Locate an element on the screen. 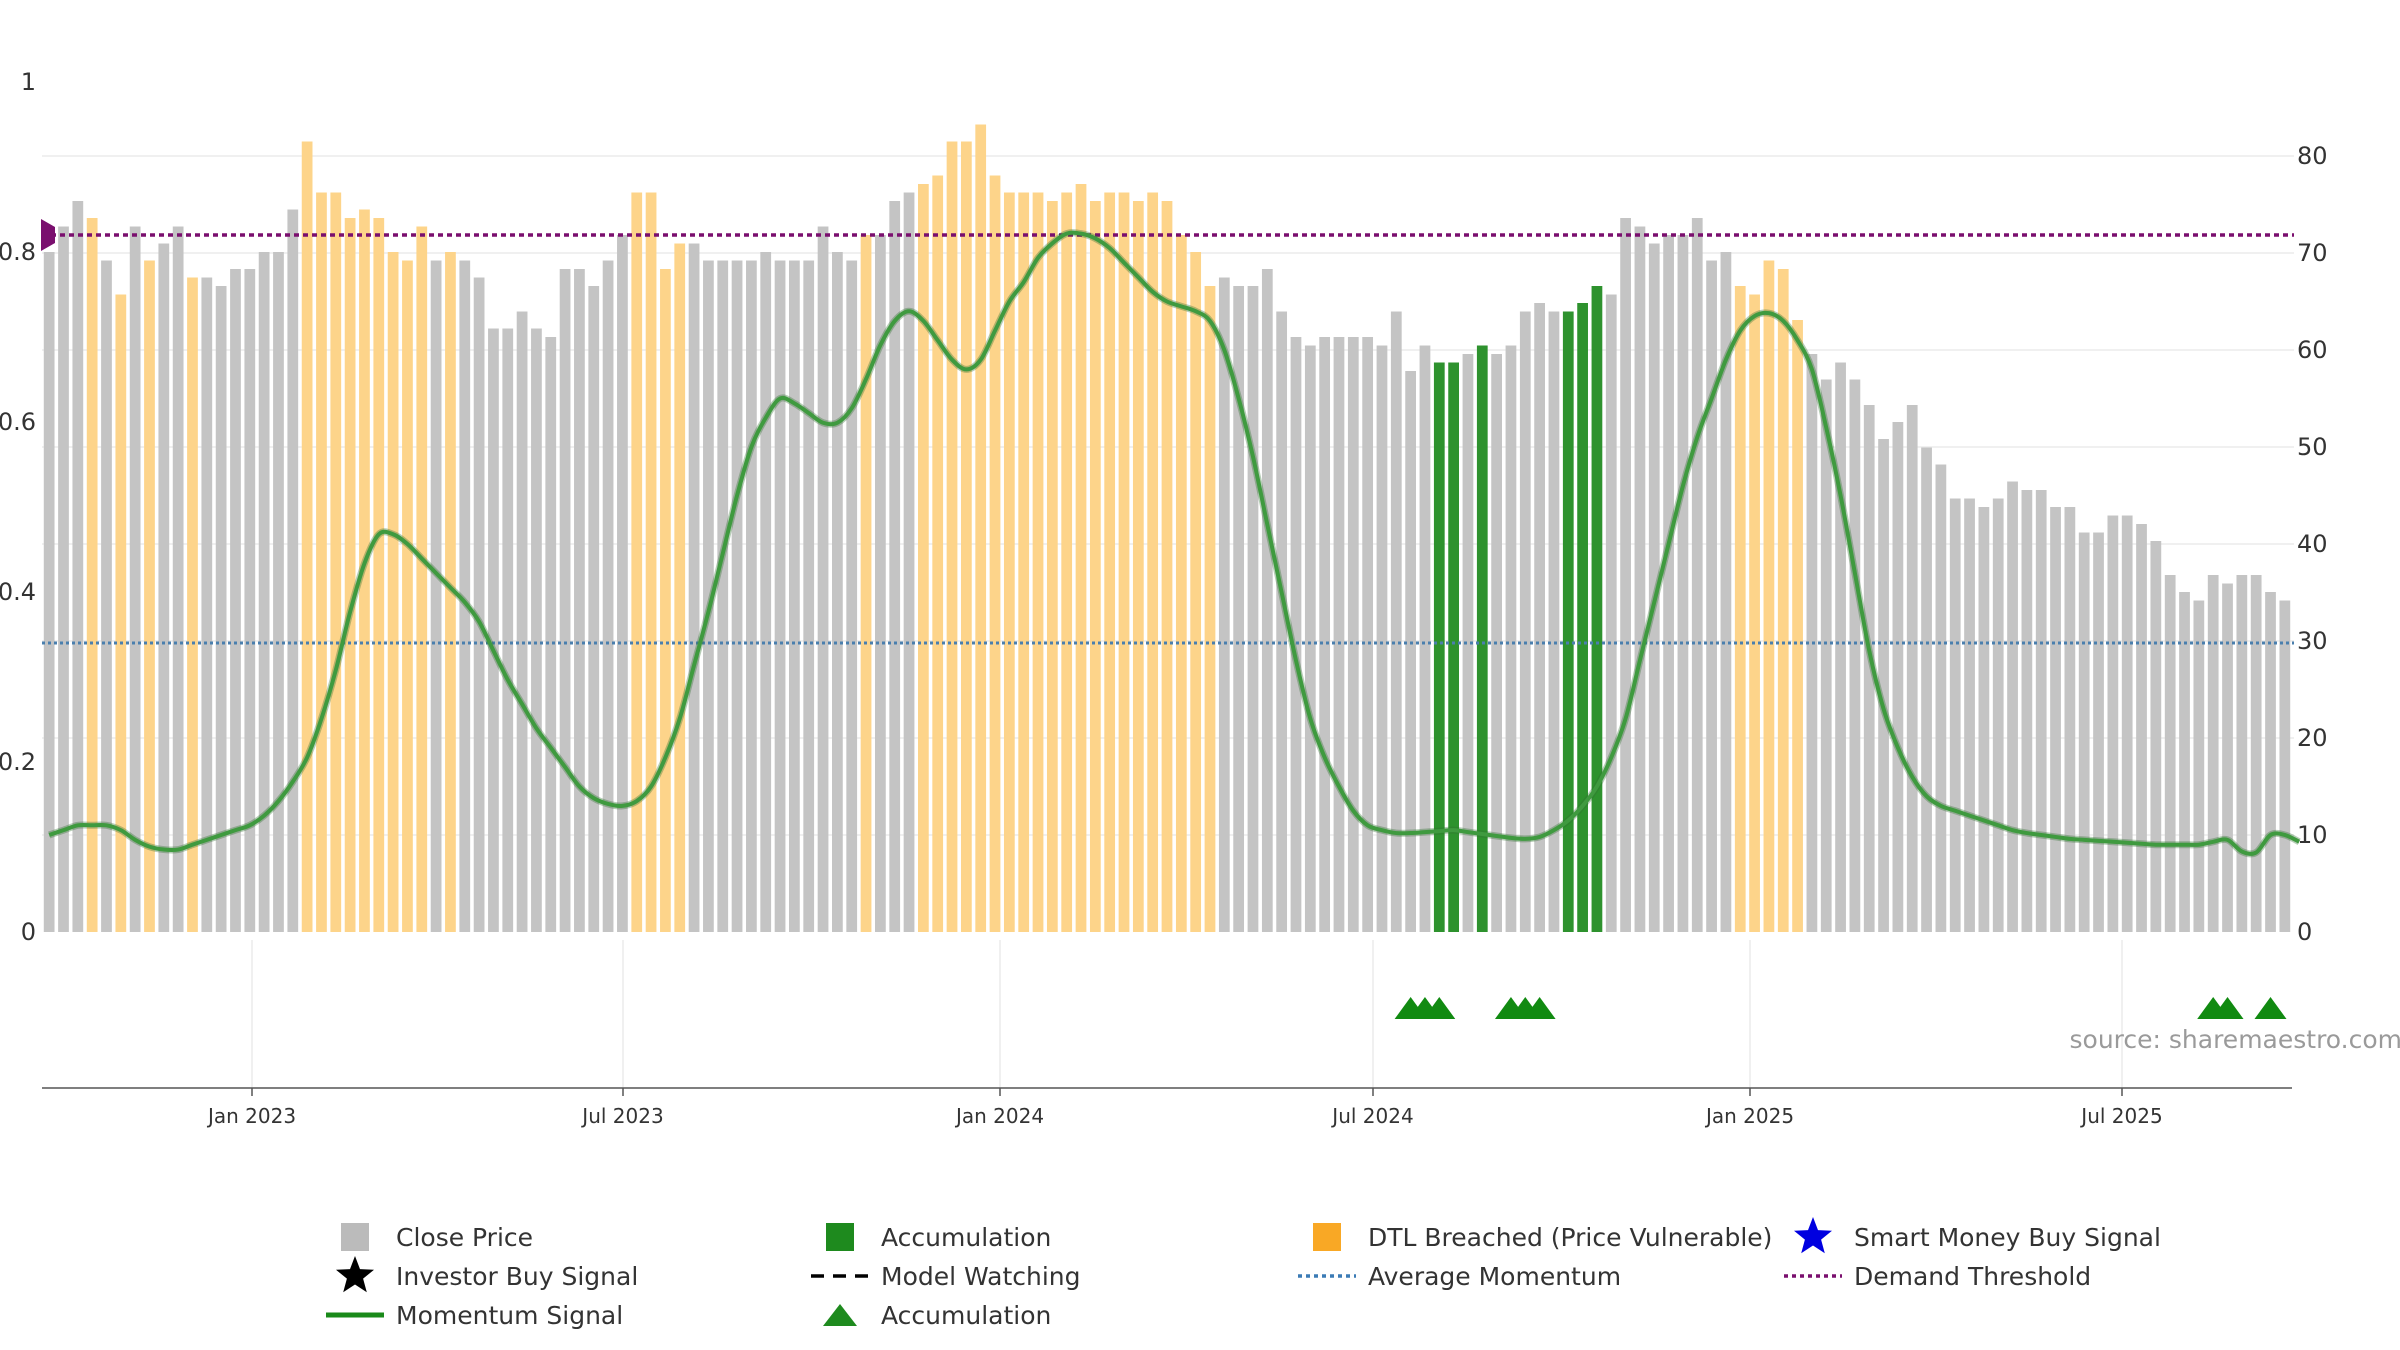  legend-item: DTL Breached (Price Vulnerable) is located at coordinates (1542, 1237).